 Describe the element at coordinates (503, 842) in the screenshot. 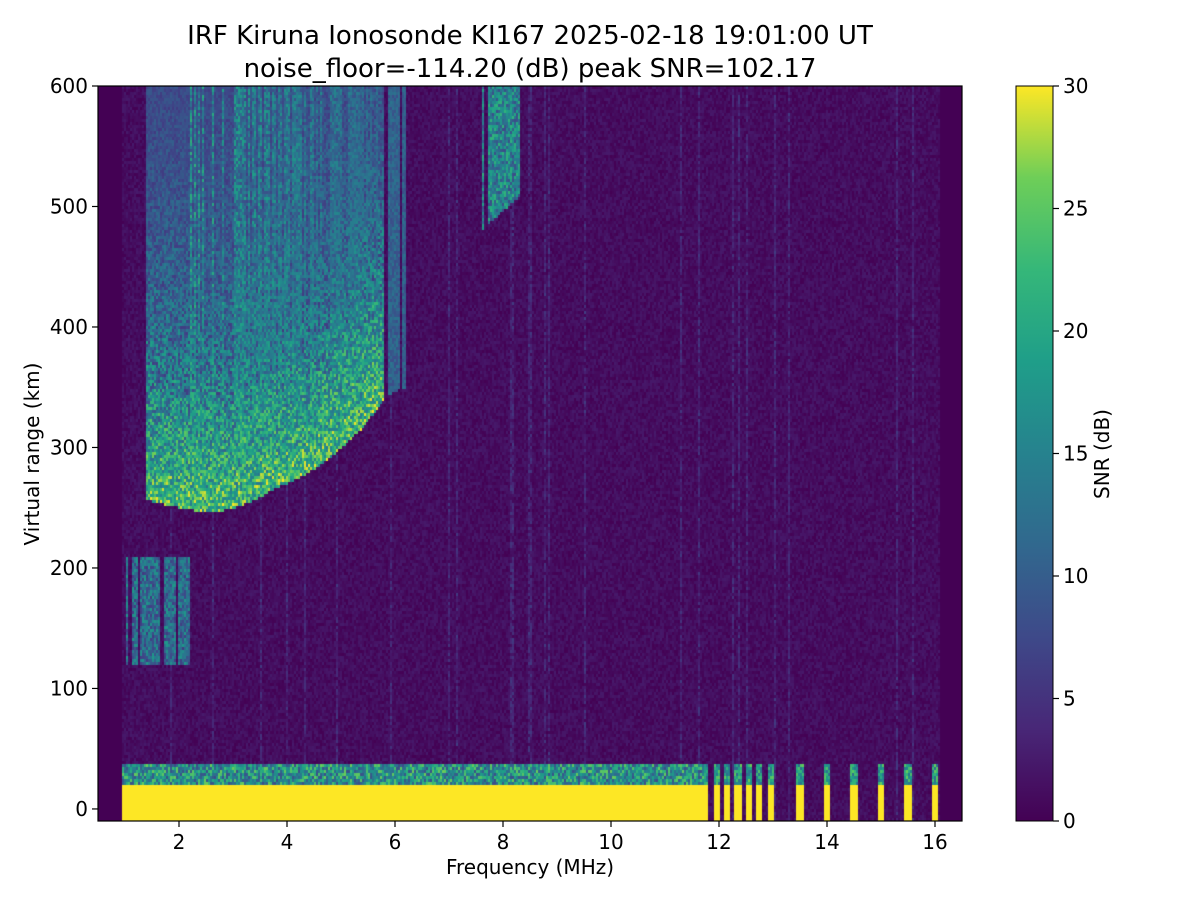

I see `x-tick-label: 8` at that location.